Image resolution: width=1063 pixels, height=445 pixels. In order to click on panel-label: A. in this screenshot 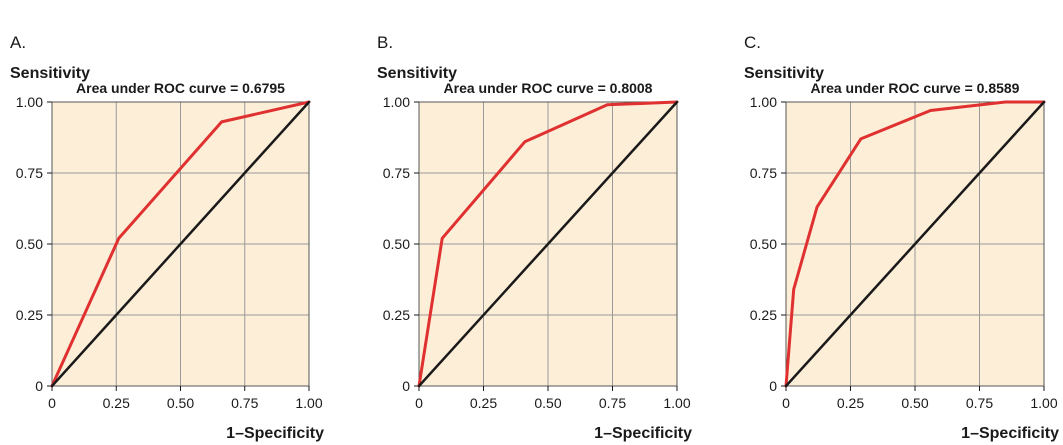, I will do `click(18, 42)`.